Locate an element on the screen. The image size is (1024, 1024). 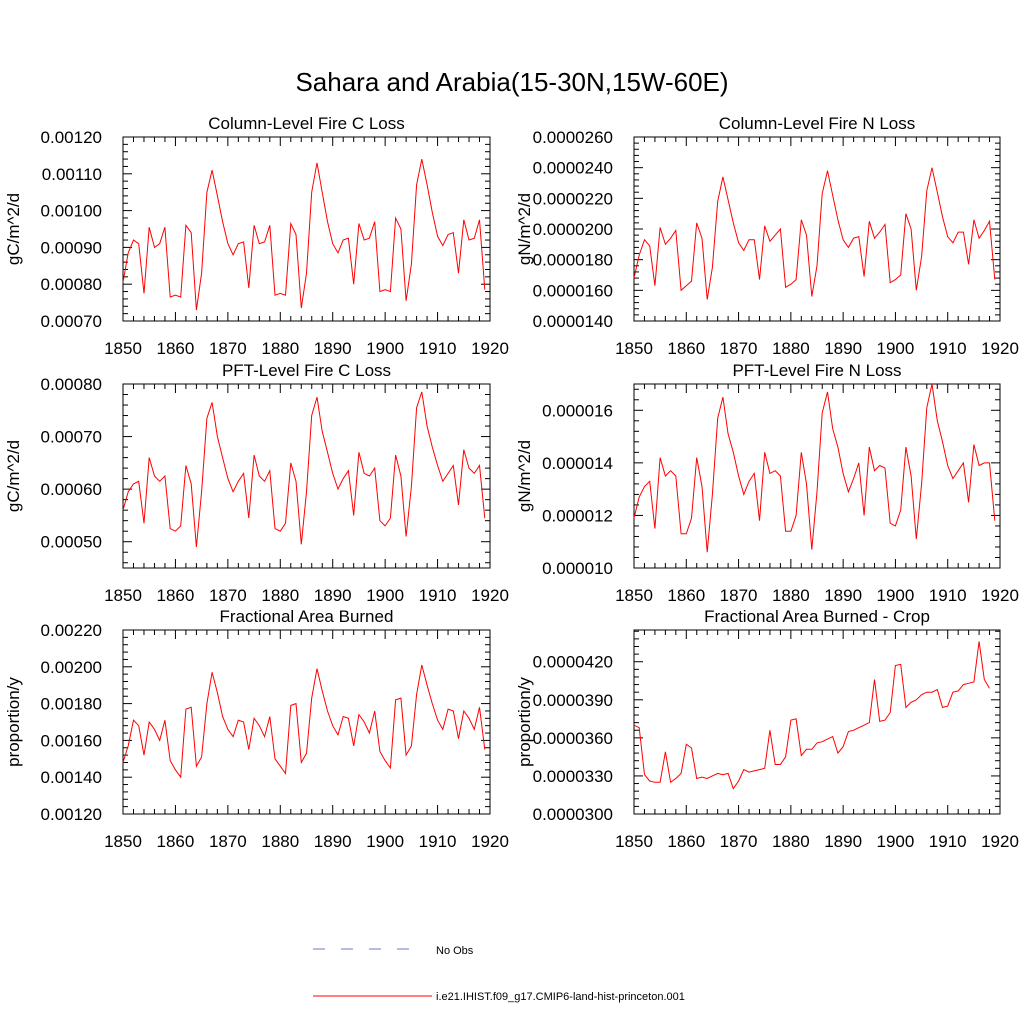
y-tick-label: 0.00220 is located at coordinates (71, 630).